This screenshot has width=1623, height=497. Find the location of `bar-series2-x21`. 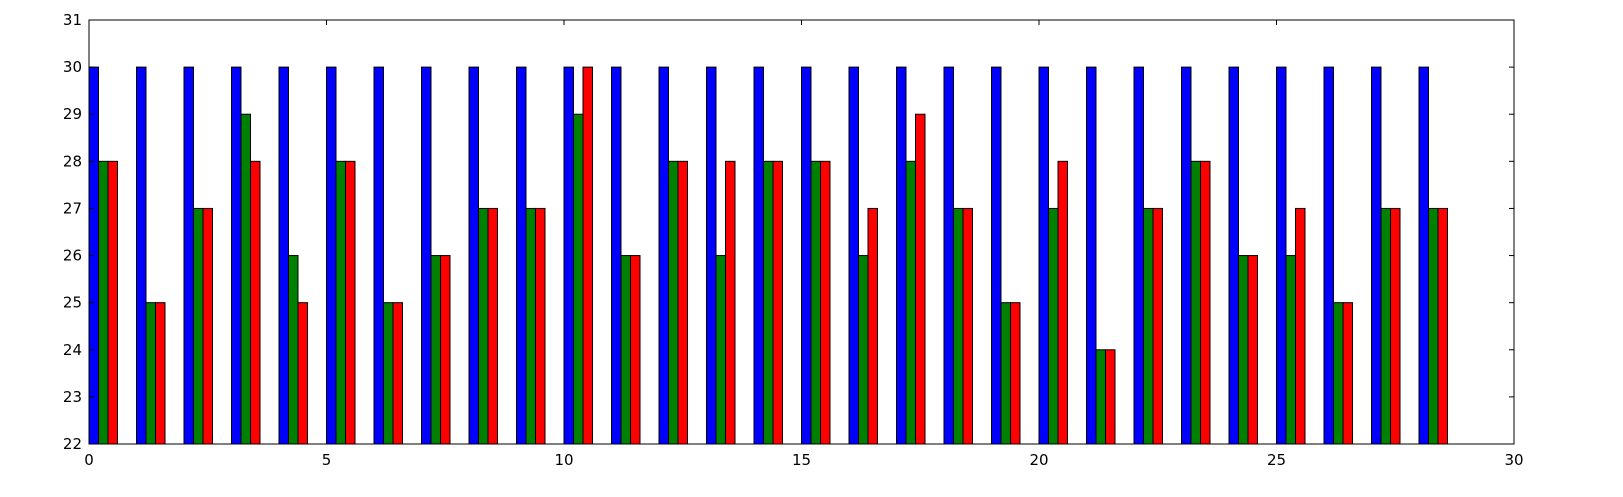

bar-series2-x21 is located at coordinates (1110, 397).